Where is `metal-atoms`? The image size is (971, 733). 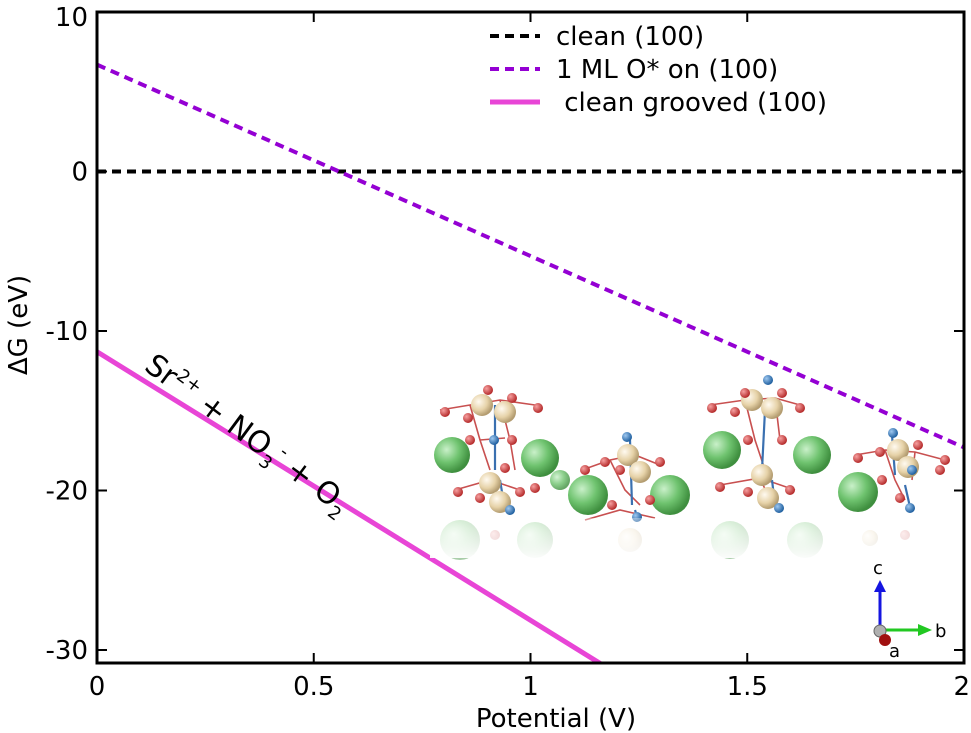
metal-atoms is located at coordinates (695, 451).